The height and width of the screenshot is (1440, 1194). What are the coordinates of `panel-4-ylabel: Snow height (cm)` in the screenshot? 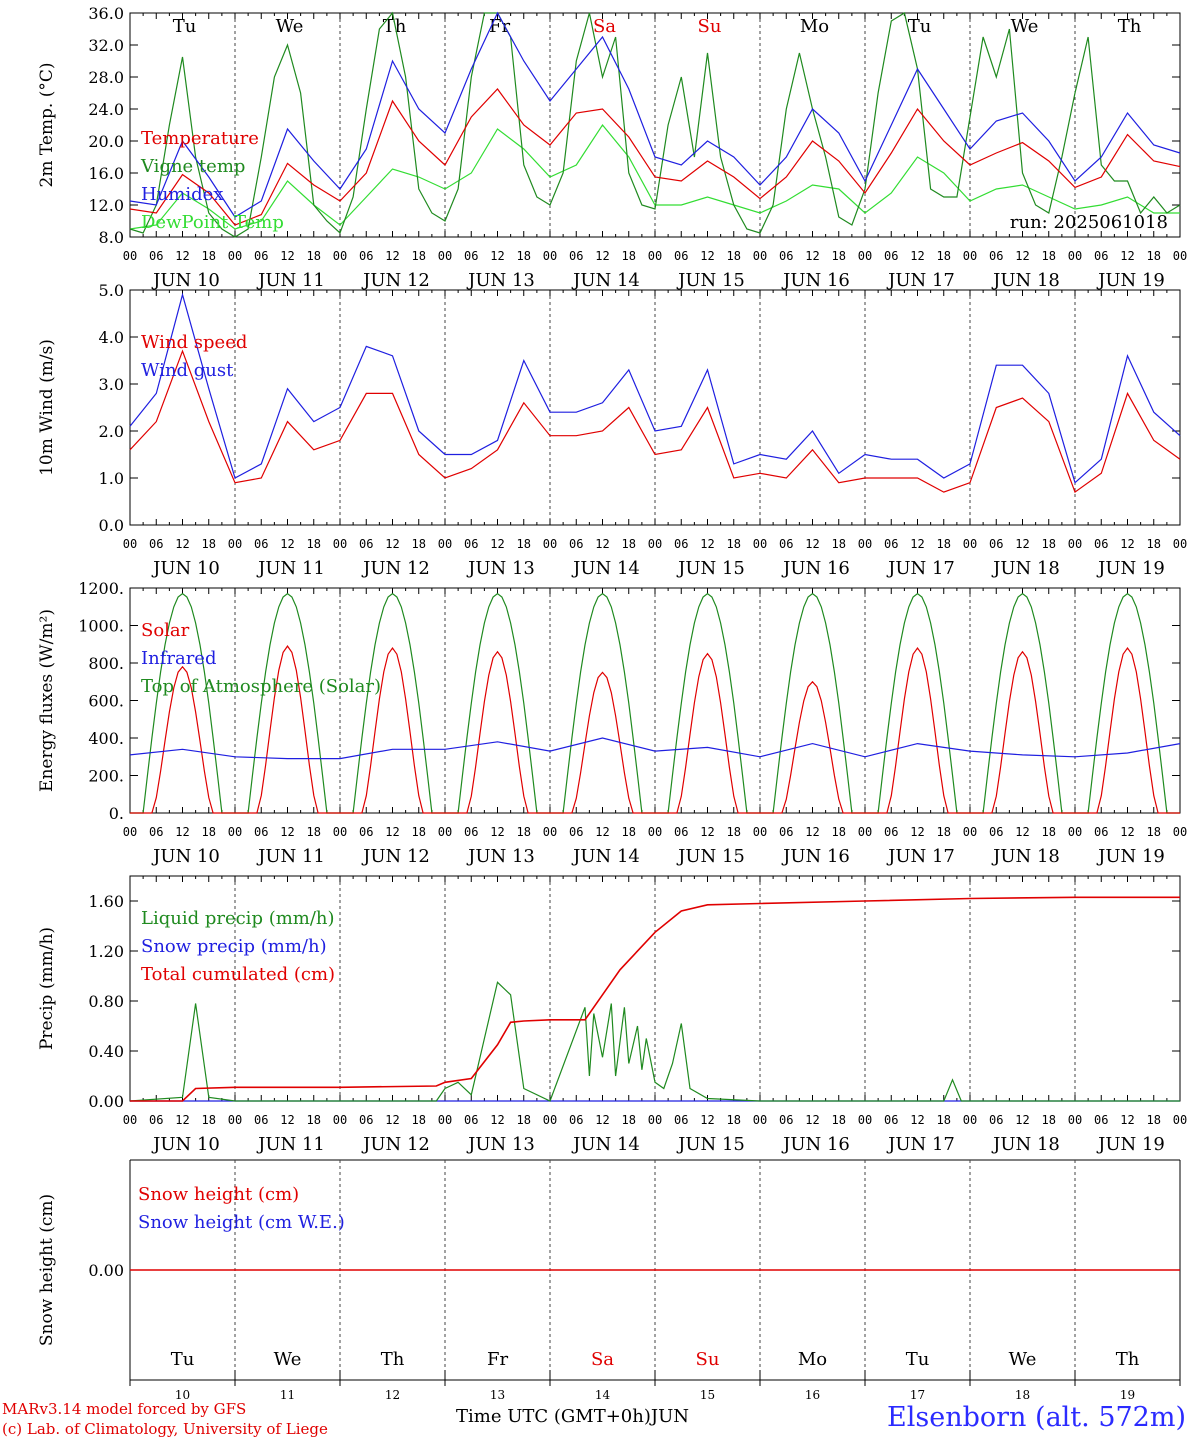 It's located at (47, 1270).